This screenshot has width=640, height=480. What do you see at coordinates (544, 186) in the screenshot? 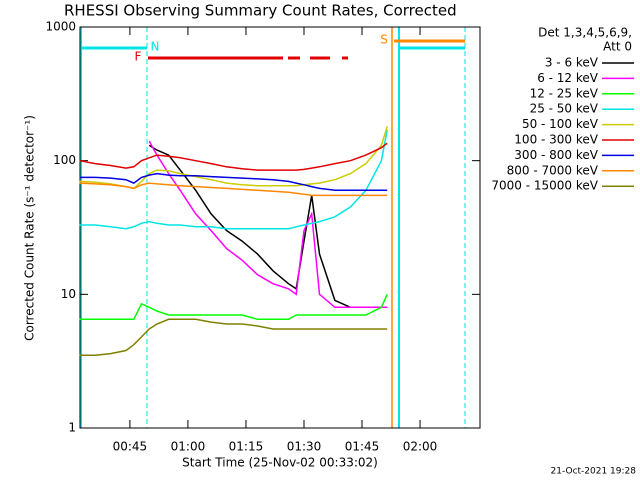
I see `legend-label: 7000 - 15000 keV` at bounding box center [544, 186].